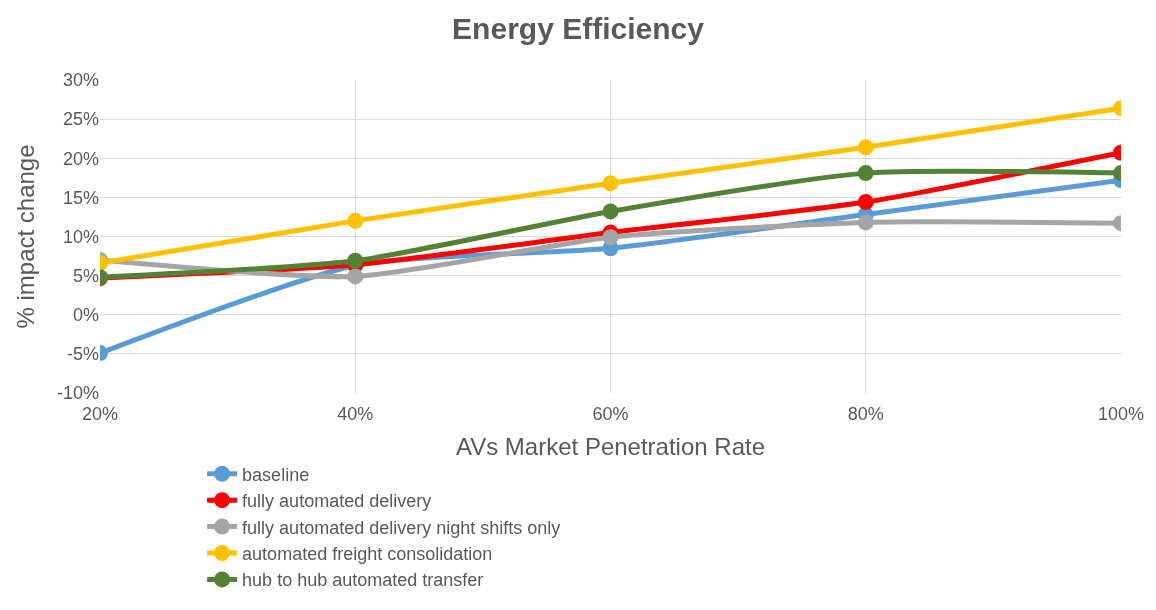 This screenshot has height=610, width=1156. Describe the element at coordinates (363, 580) in the screenshot. I see `legend-label: hub to hub automated transfer` at that location.